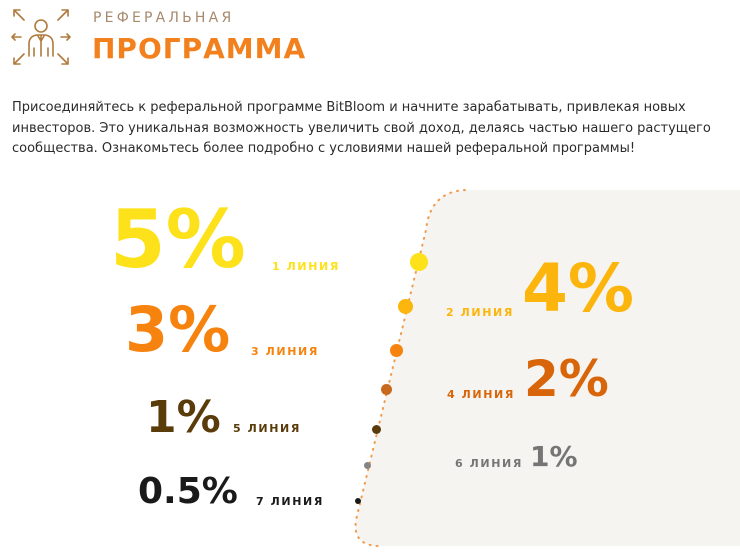 Image resolution: width=740 pixels, height=553 pixels. Describe the element at coordinates (358, 501) in the screenshot. I see `level-7-dot` at that location.